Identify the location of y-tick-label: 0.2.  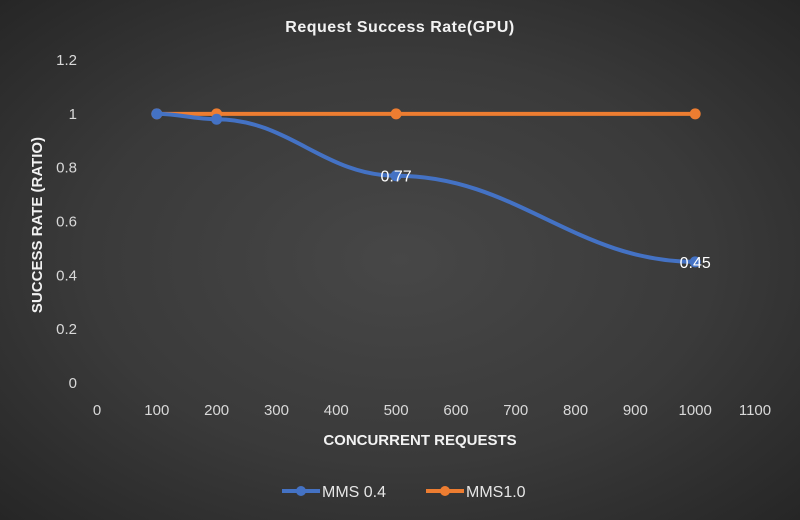
(66, 329).